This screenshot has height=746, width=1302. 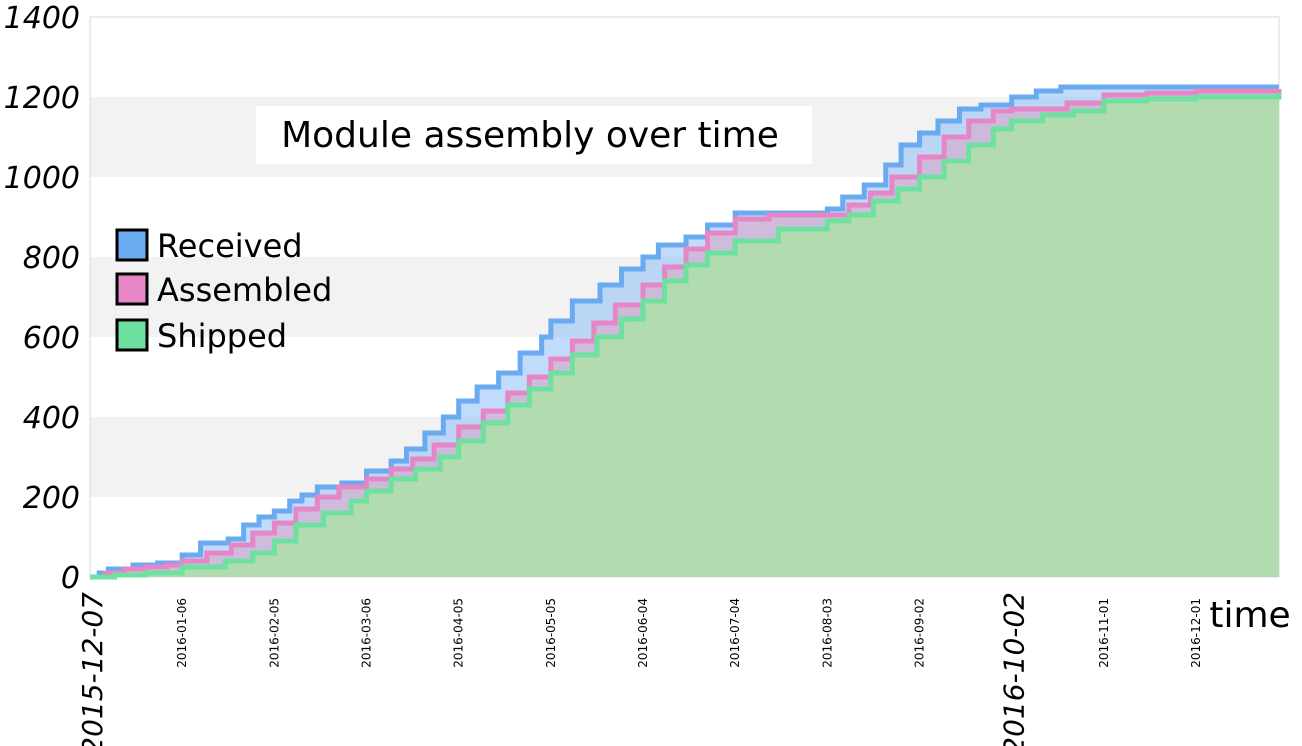 I want to click on legend-label: Shipped, so click(x=222, y=336).